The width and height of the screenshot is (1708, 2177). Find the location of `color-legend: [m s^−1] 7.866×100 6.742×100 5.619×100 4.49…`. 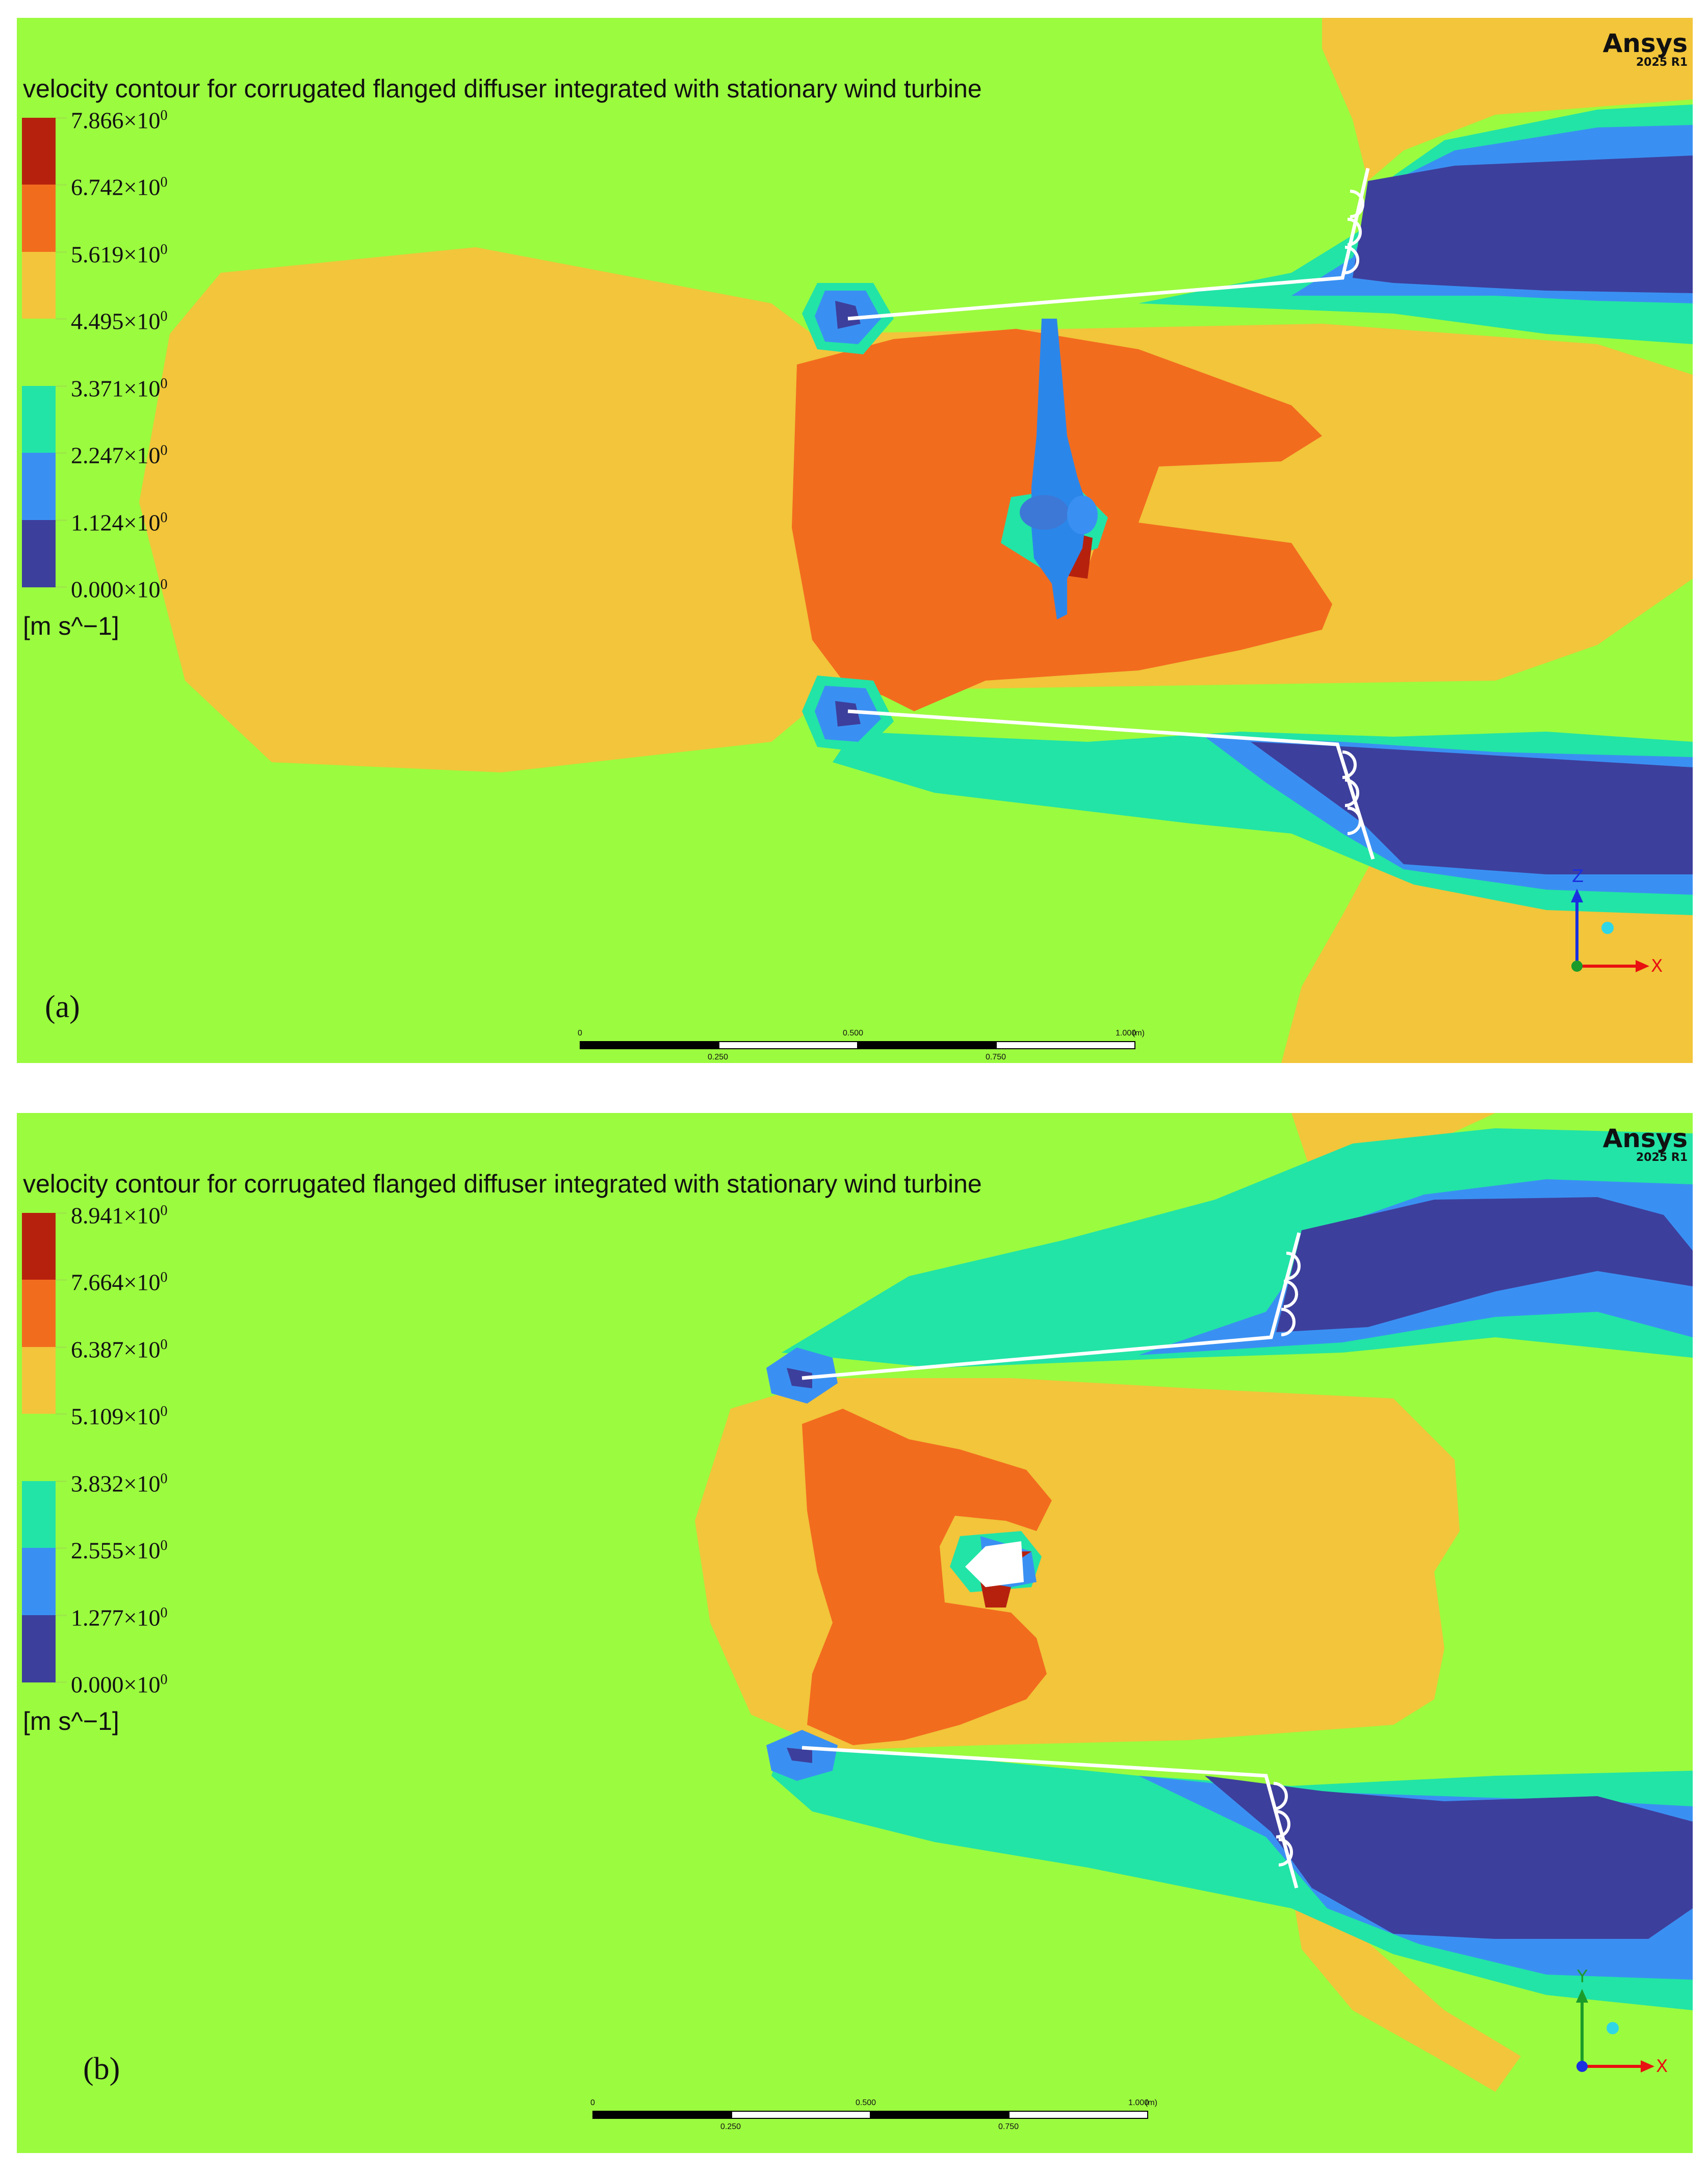

color-legend: [m s^−1] 7.866×100 6.742×100 5.619×100 4.49… is located at coordinates (175, 380).